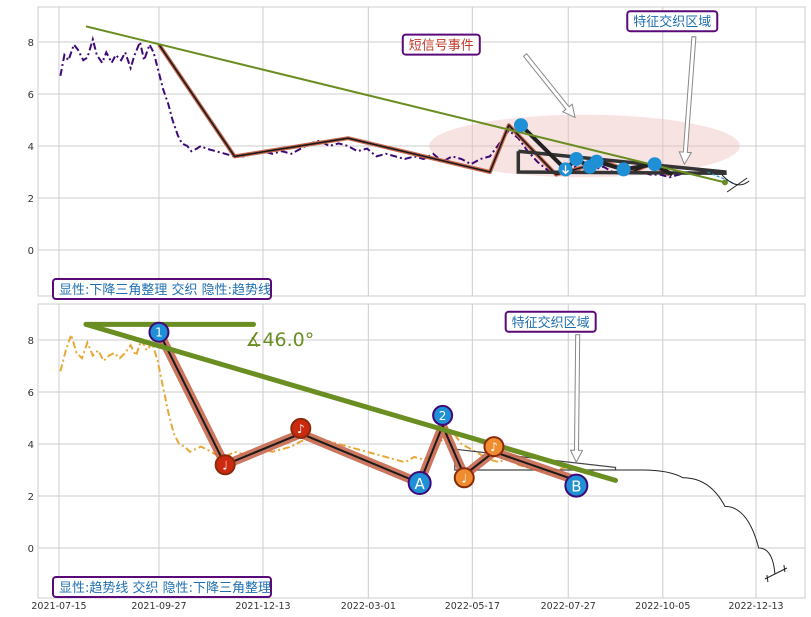  Describe the element at coordinates (165, 588) in the screenshot. I see `bottom-caption: 显性:趋势线 交织 隐性:下降三角整理` at that location.